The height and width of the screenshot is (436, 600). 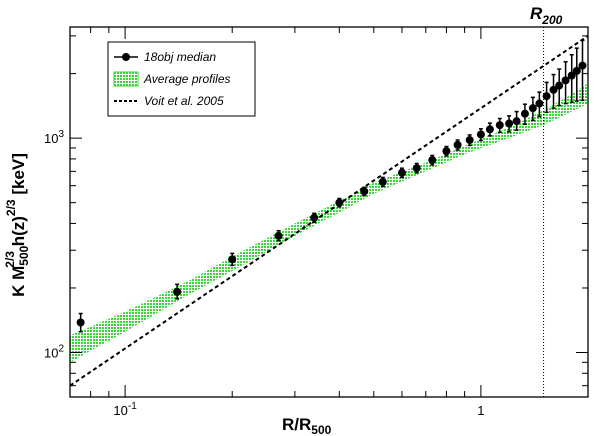 I want to click on legend-entry: Average profiles, so click(x=172, y=79).